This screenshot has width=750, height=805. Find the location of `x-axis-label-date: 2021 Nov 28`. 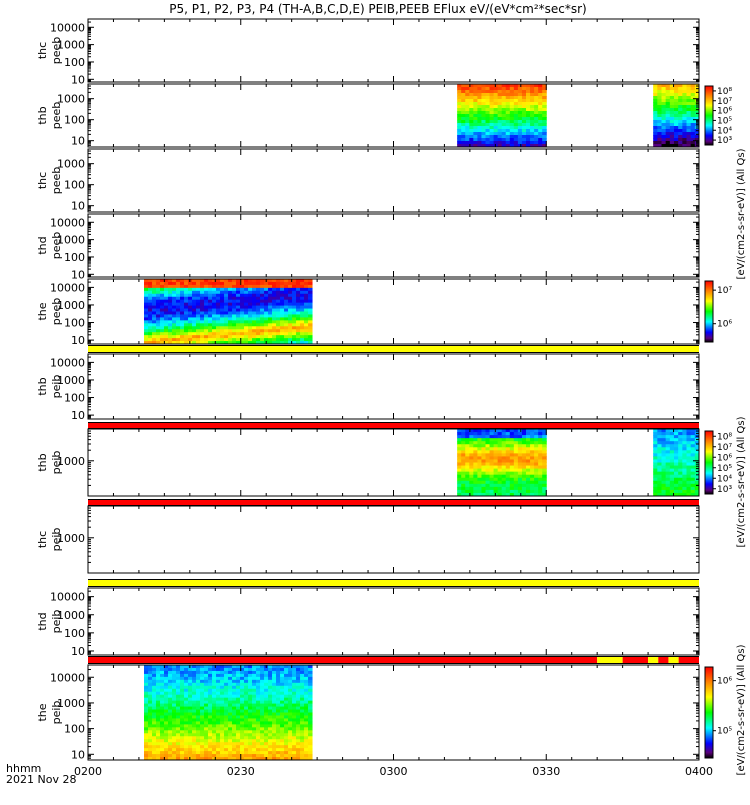

x-axis-label-date: 2021 Nov 28 is located at coordinates (41, 779).